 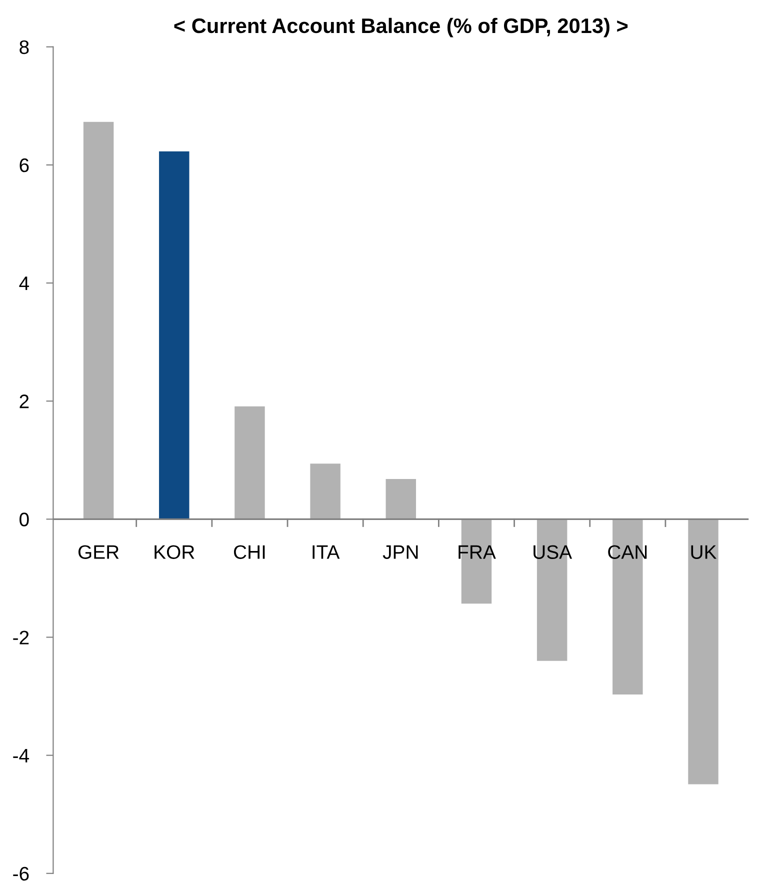 What do you see at coordinates (326, 552) in the screenshot?
I see `x-tick-label: ITA` at bounding box center [326, 552].